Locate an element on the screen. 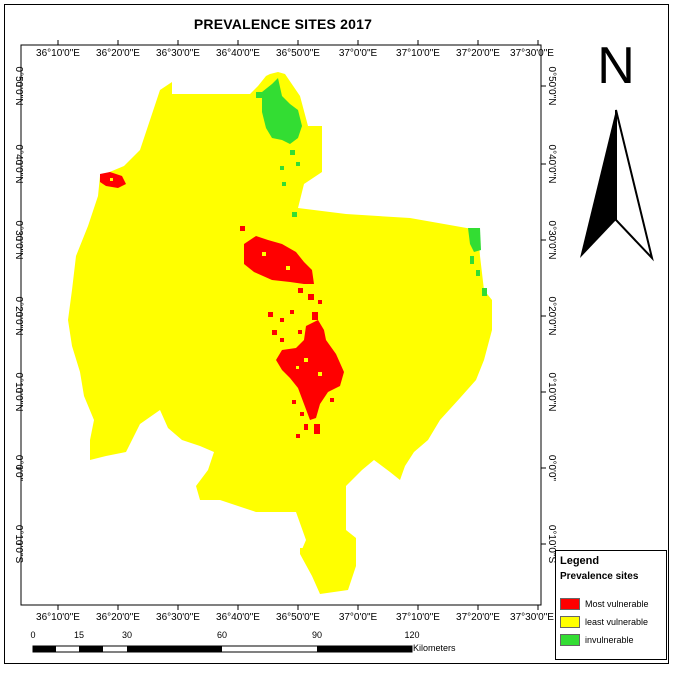 This screenshot has height=675, width=675. map-title: PREVALENCE SITES 2017 is located at coordinates (283, 24).